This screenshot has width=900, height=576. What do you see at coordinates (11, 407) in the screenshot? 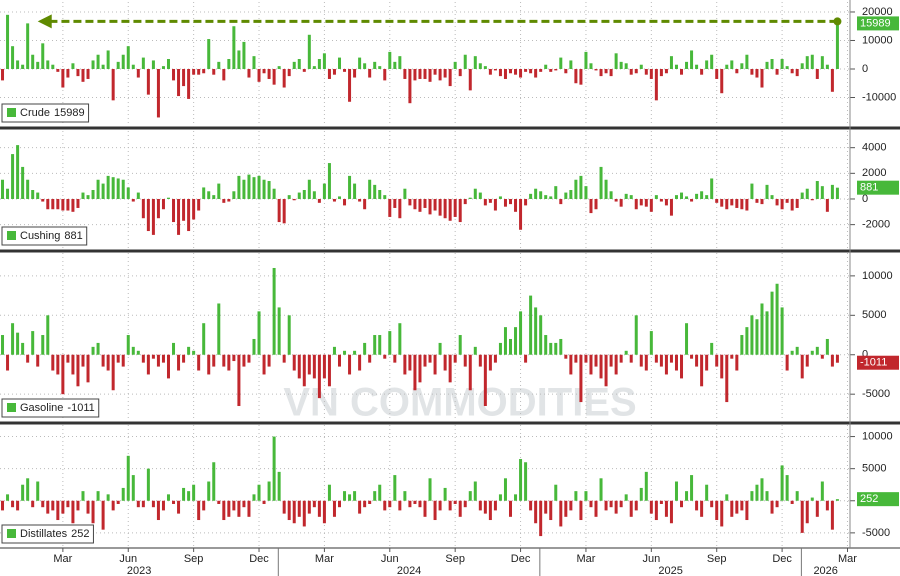
I see `legend-swatch` at bounding box center [11, 407].